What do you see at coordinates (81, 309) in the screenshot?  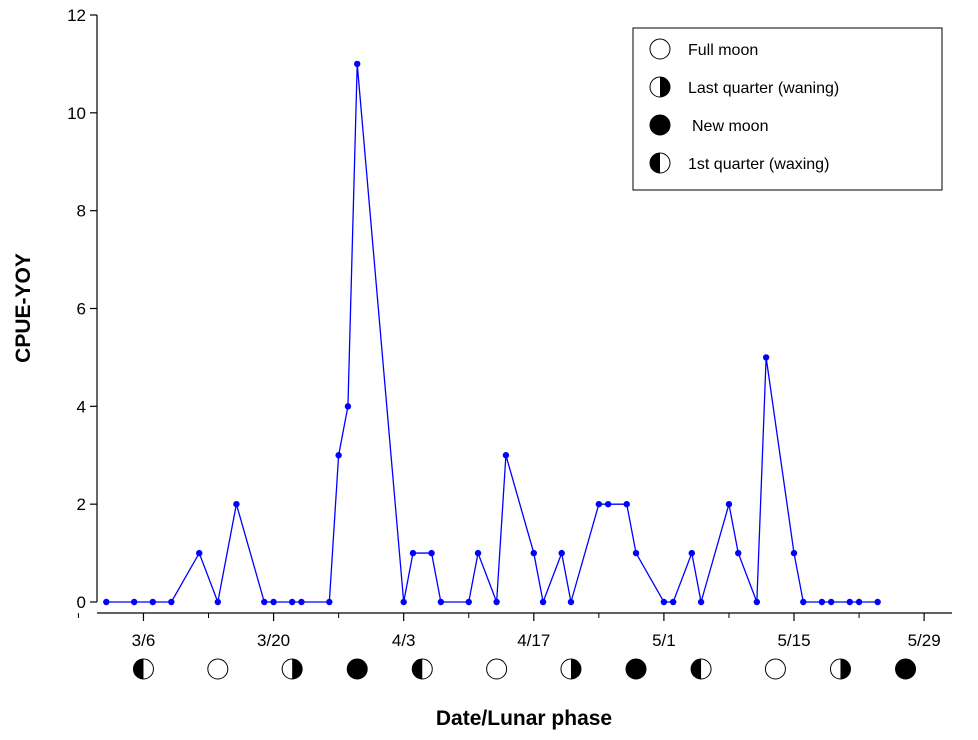 I see `y-tick-label: 6` at bounding box center [81, 309].